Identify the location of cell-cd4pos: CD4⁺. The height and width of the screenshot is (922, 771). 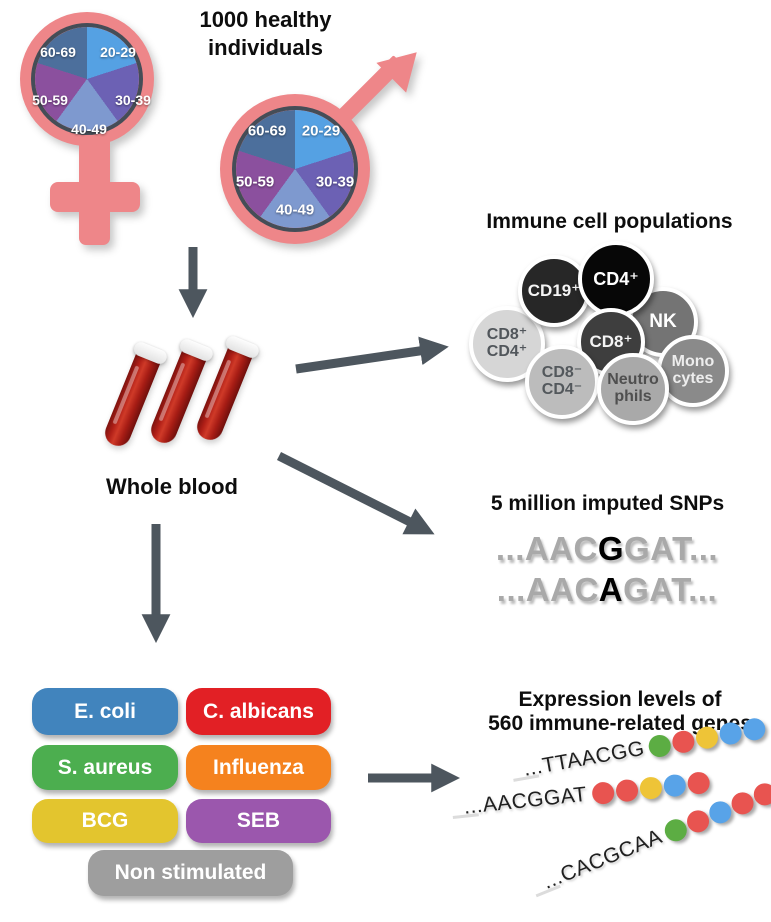
(616, 279).